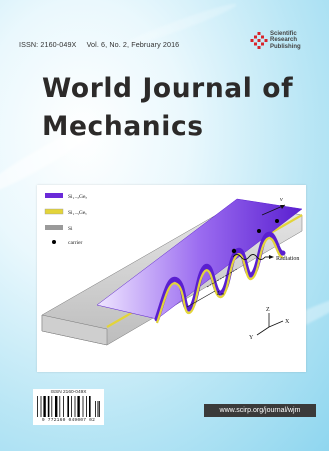 The height and width of the screenshot is (451, 329). I want to click on wavy-ridge, so click(220, 276).